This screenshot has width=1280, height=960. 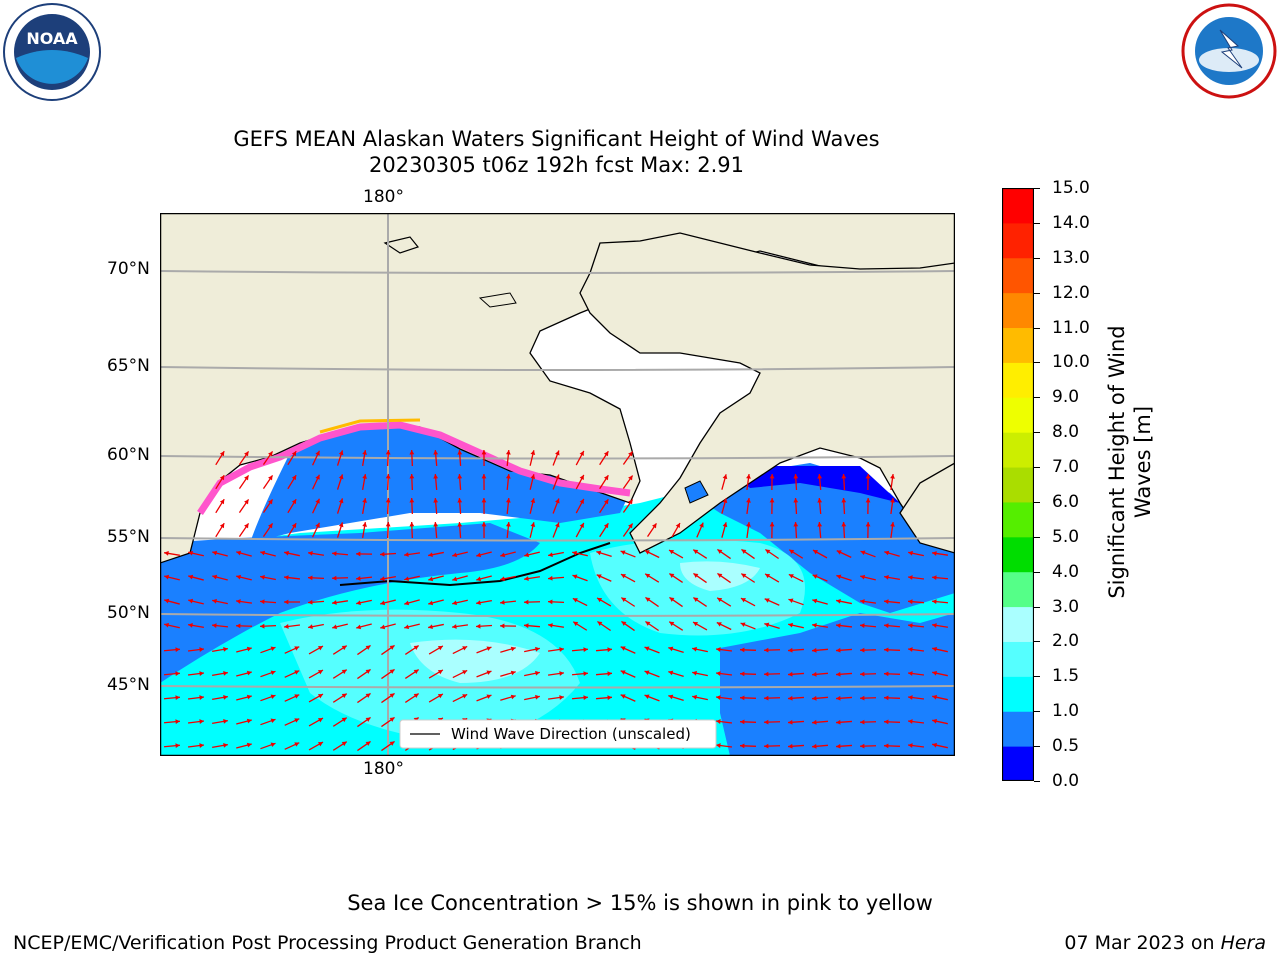 What do you see at coordinates (556, 165) in the screenshot?
I see `chart-title-line2: 20230305 t06z 192h fcst Max: 2.91` at bounding box center [556, 165].